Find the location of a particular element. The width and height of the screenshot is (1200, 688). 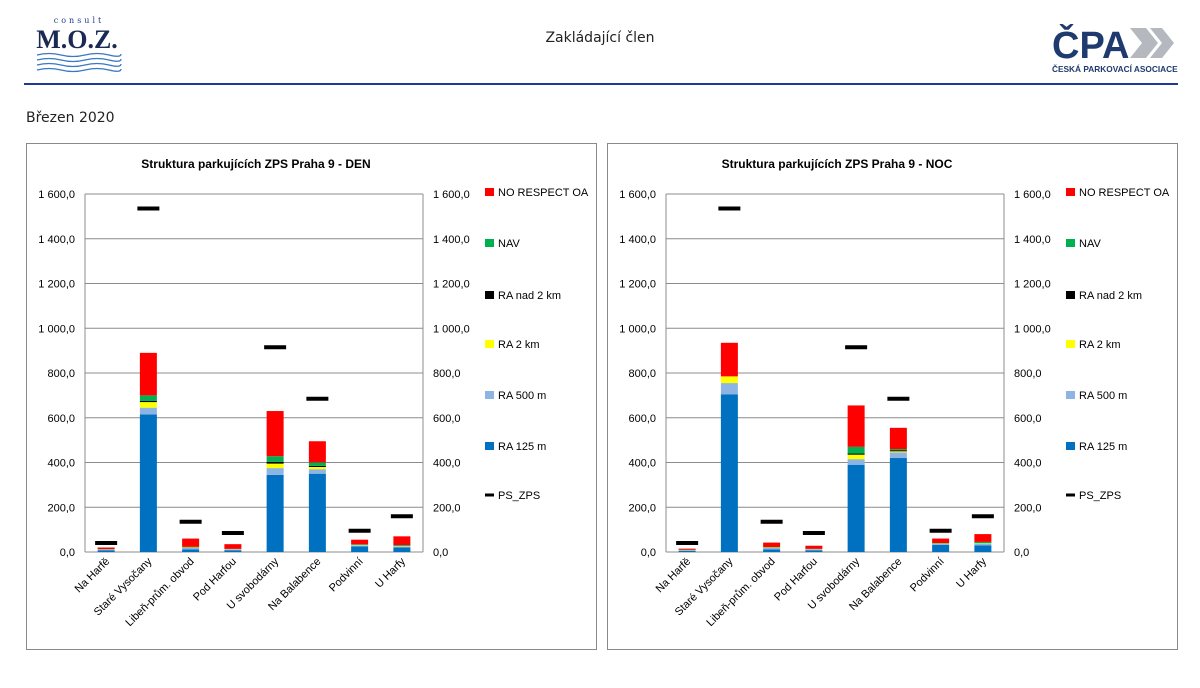

chart-noc-legend-key-ra-2-km is located at coordinates (1070, 344).